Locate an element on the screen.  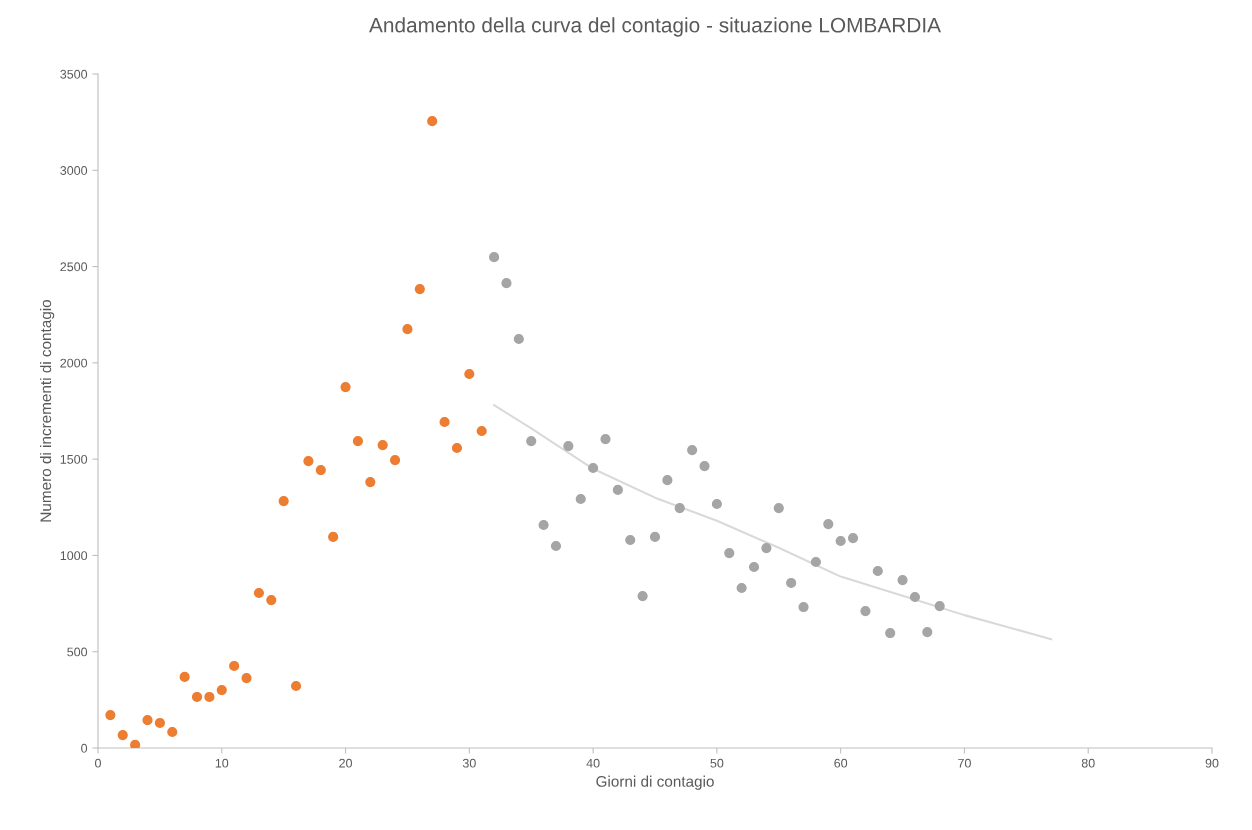
chart-title: Andamento della curva del contagio - situazione LOMBARDIA is located at coordinates (655, 27).